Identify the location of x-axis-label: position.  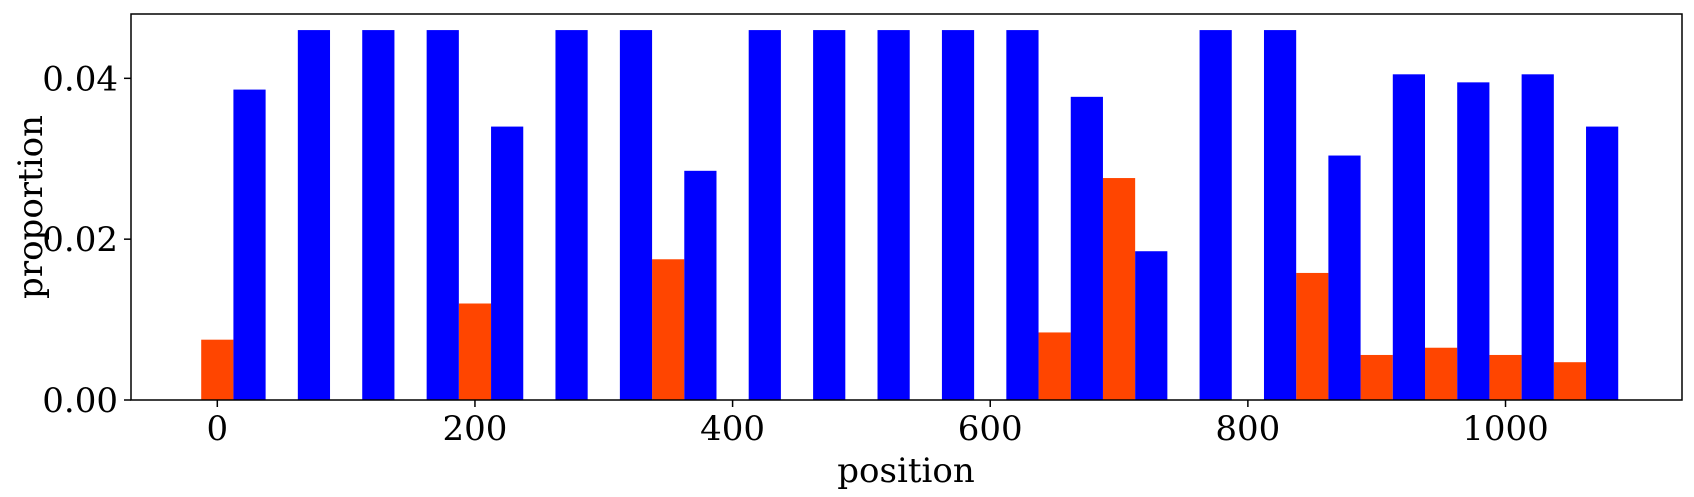
(905, 471).